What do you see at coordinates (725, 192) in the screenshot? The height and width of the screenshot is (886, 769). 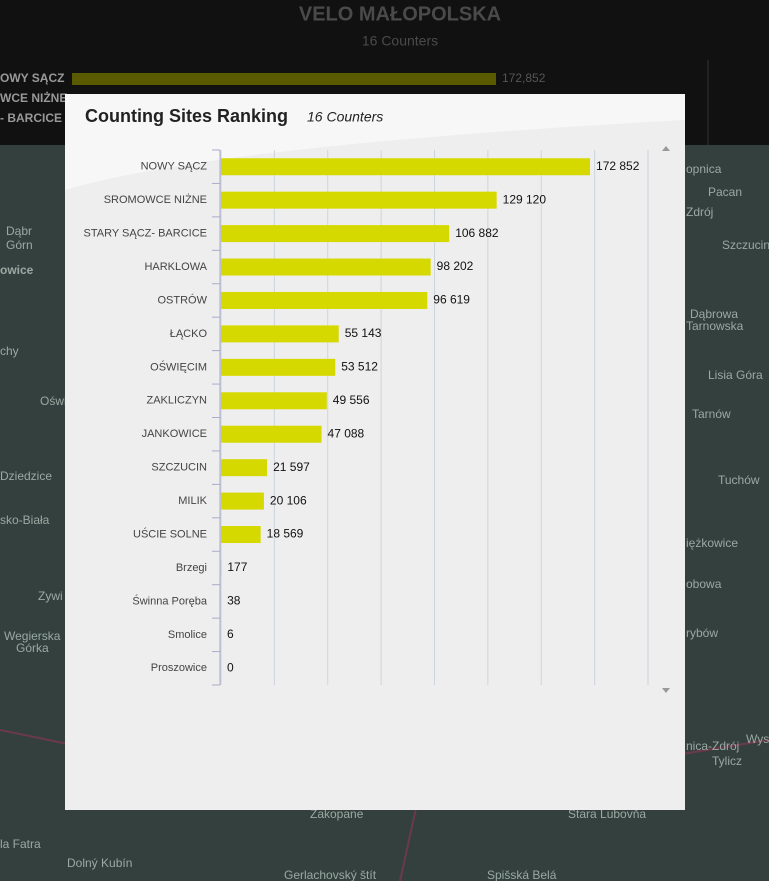 I see `map-label: Pacan` at bounding box center [725, 192].